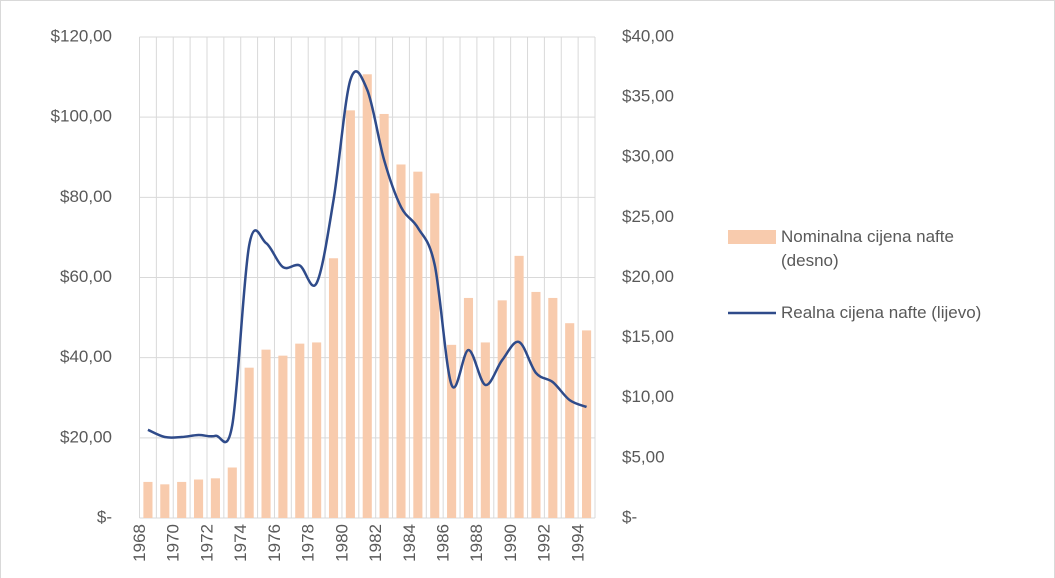  Describe the element at coordinates (577, 543) in the screenshot. I see `x-tick-label: 1994` at that location.